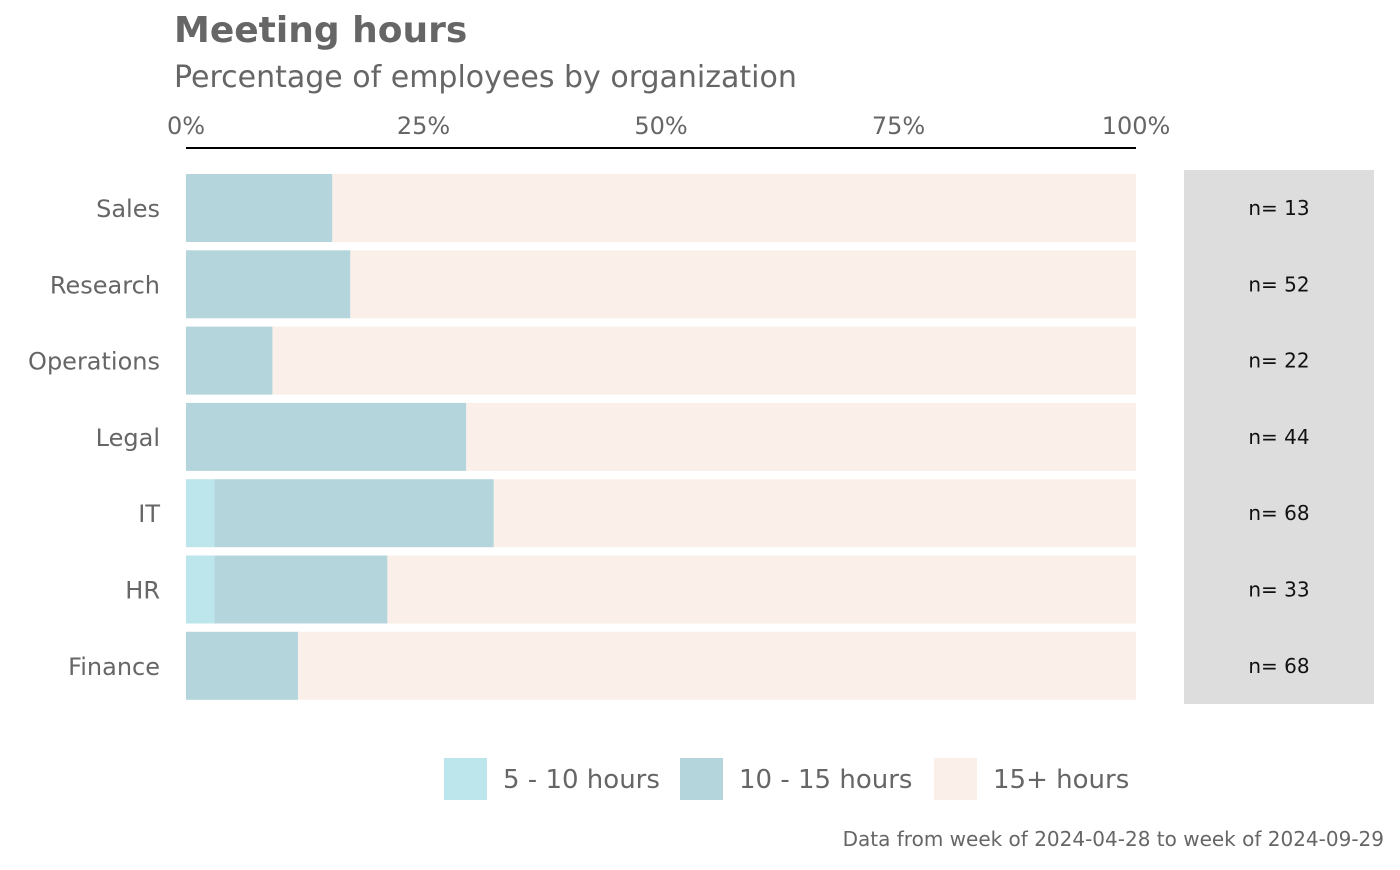 The image size is (1400, 870). Describe the element at coordinates (1061, 780) in the screenshot. I see `legend-label: 15+ hours` at that location.